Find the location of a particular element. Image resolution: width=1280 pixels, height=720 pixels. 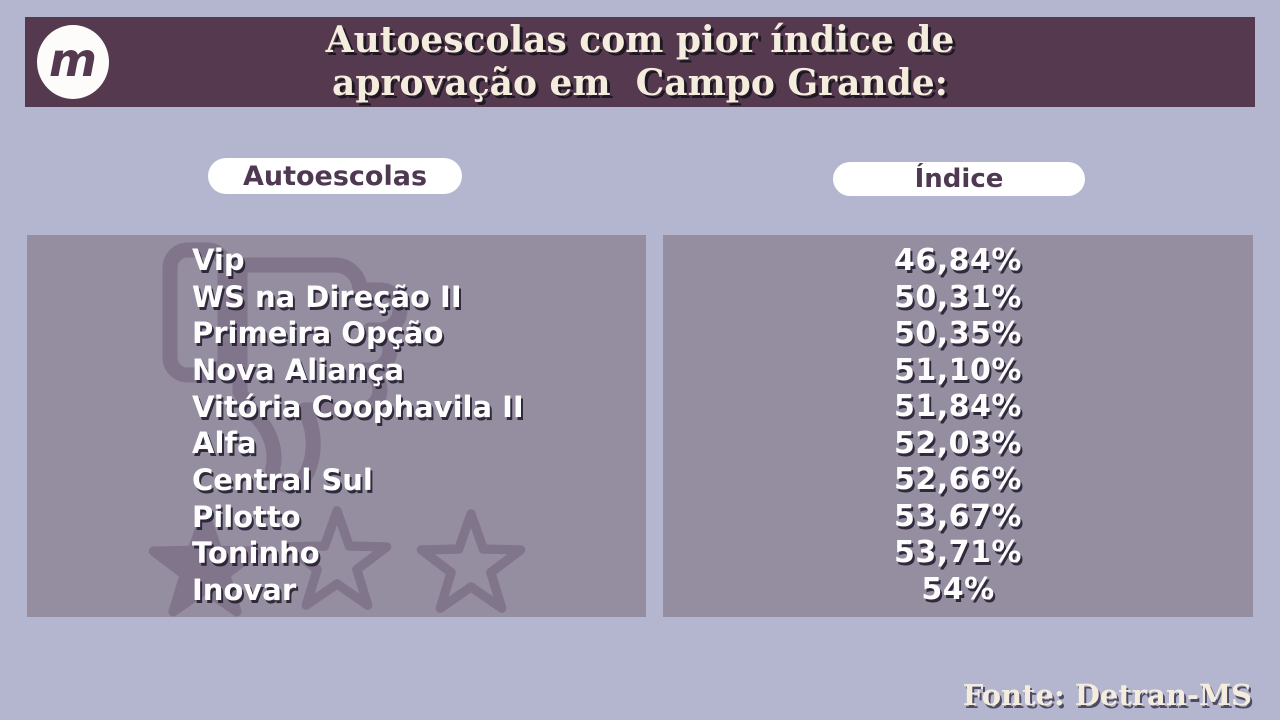

column-header-indice-label: Índice is located at coordinates (959, 179).